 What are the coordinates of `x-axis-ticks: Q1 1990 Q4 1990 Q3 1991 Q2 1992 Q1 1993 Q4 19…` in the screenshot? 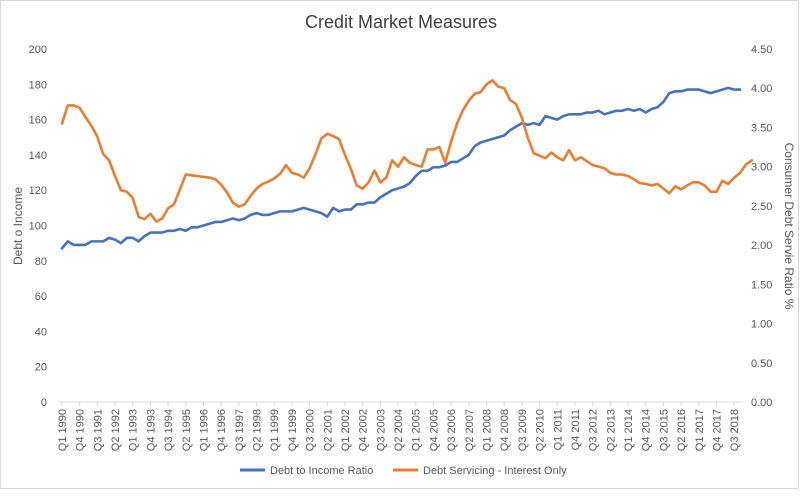 It's located at (399, 426).